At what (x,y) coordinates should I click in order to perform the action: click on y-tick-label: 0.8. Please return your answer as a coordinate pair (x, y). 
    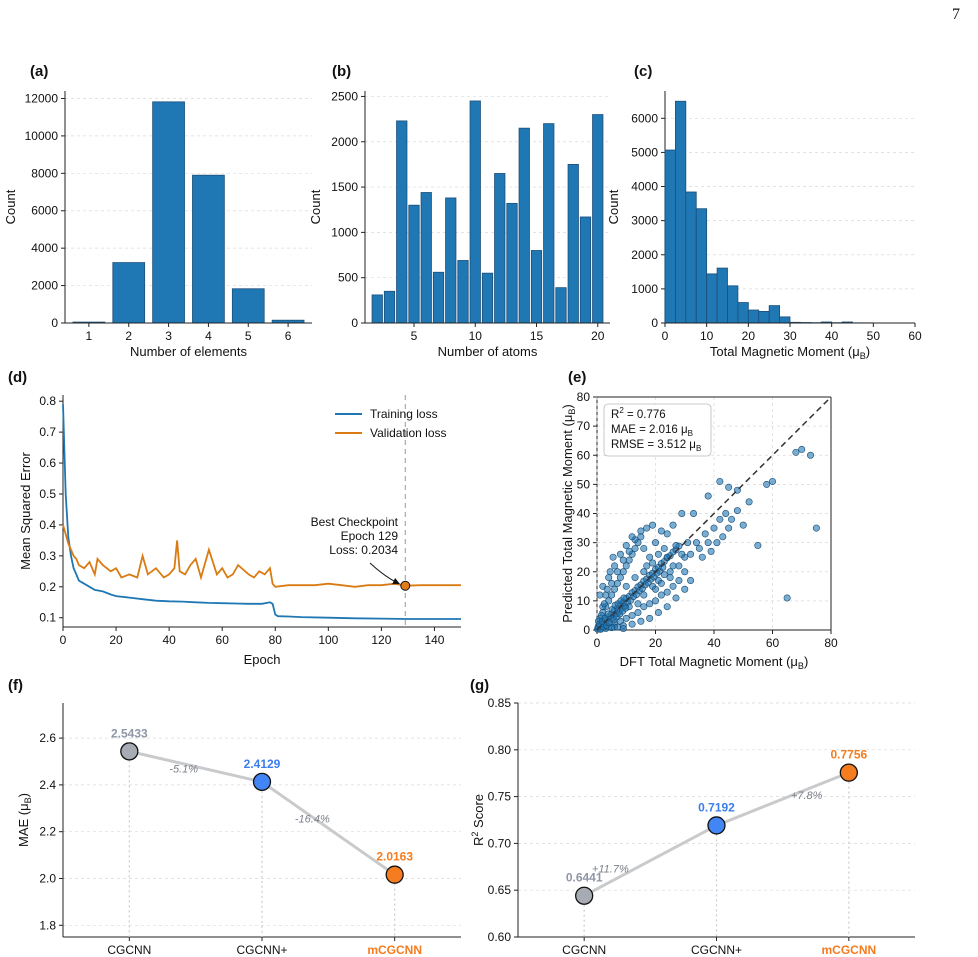
    Looking at the image, I should click on (47, 401).